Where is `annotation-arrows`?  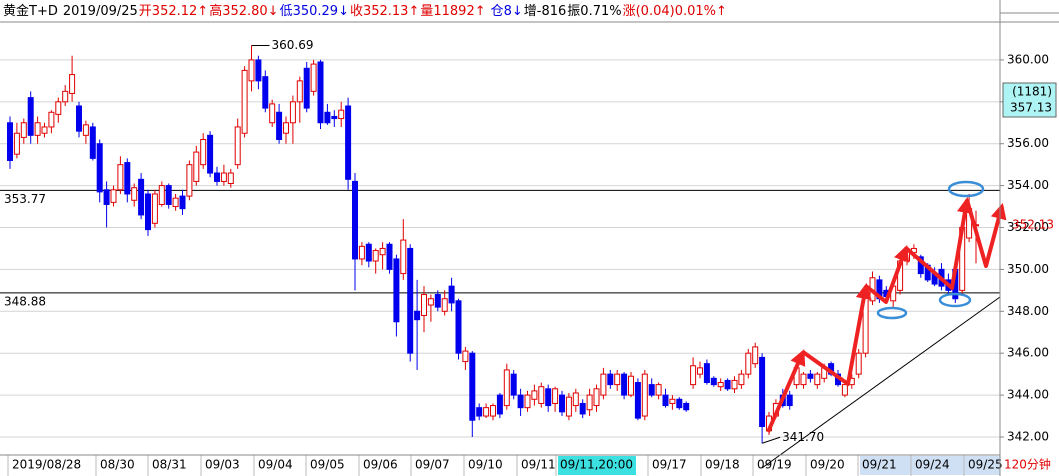 annotation-arrows is located at coordinates (886, 314).